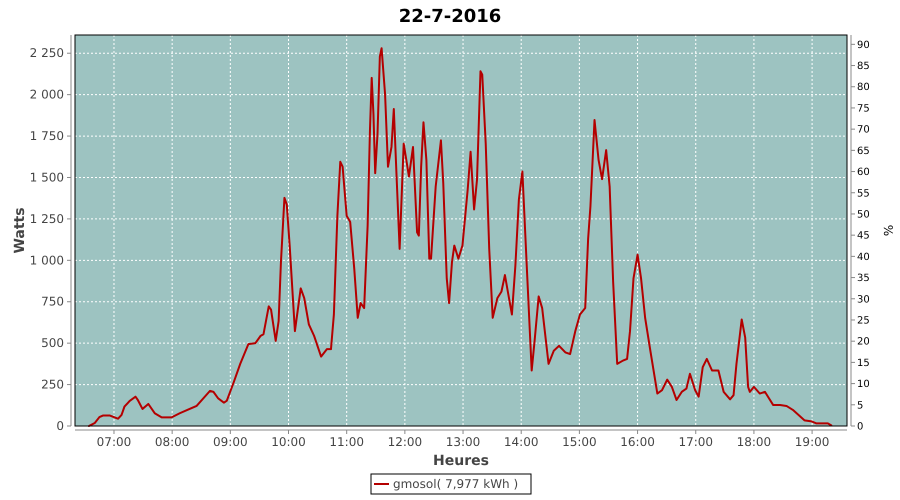 This screenshot has width=900, height=500. What do you see at coordinates (455, 484) in the screenshot?
I see `legend-label: gmosol( 7,977 kWh )` at bounding box center [455, 484].